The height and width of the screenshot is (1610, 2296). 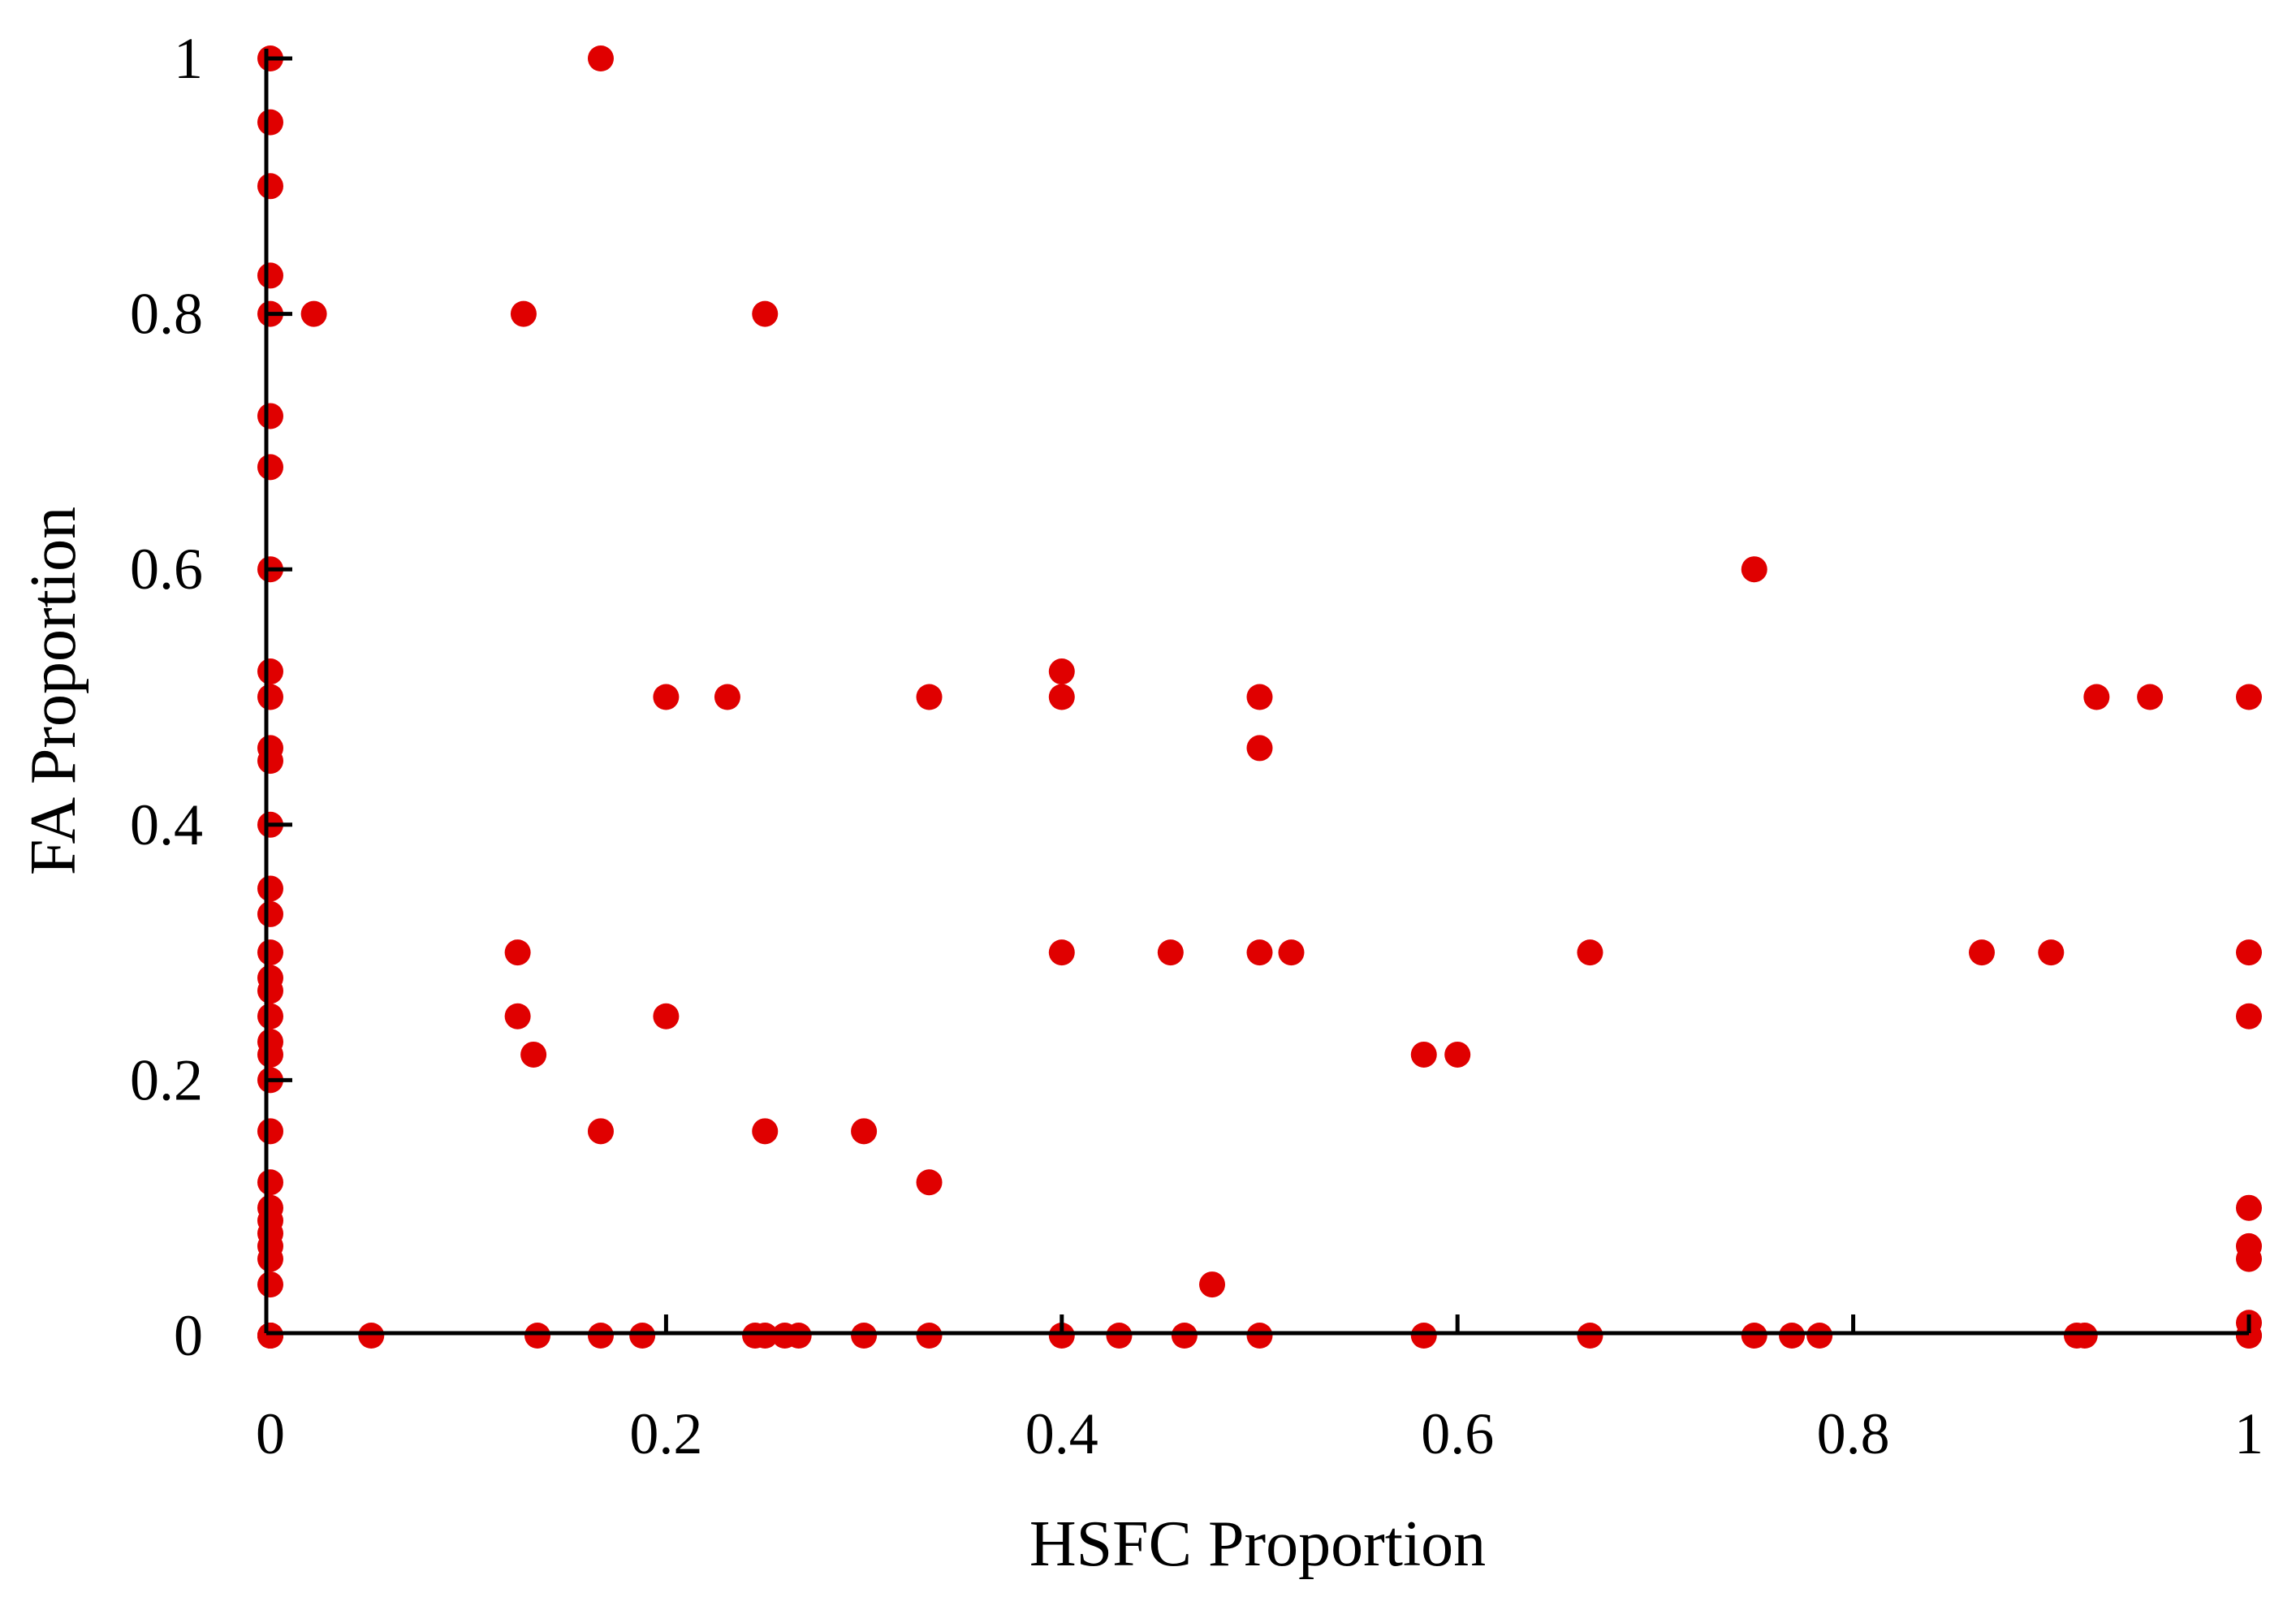 I want to click on x-tick-label: 0.4, so click(x=1061, y=1434).